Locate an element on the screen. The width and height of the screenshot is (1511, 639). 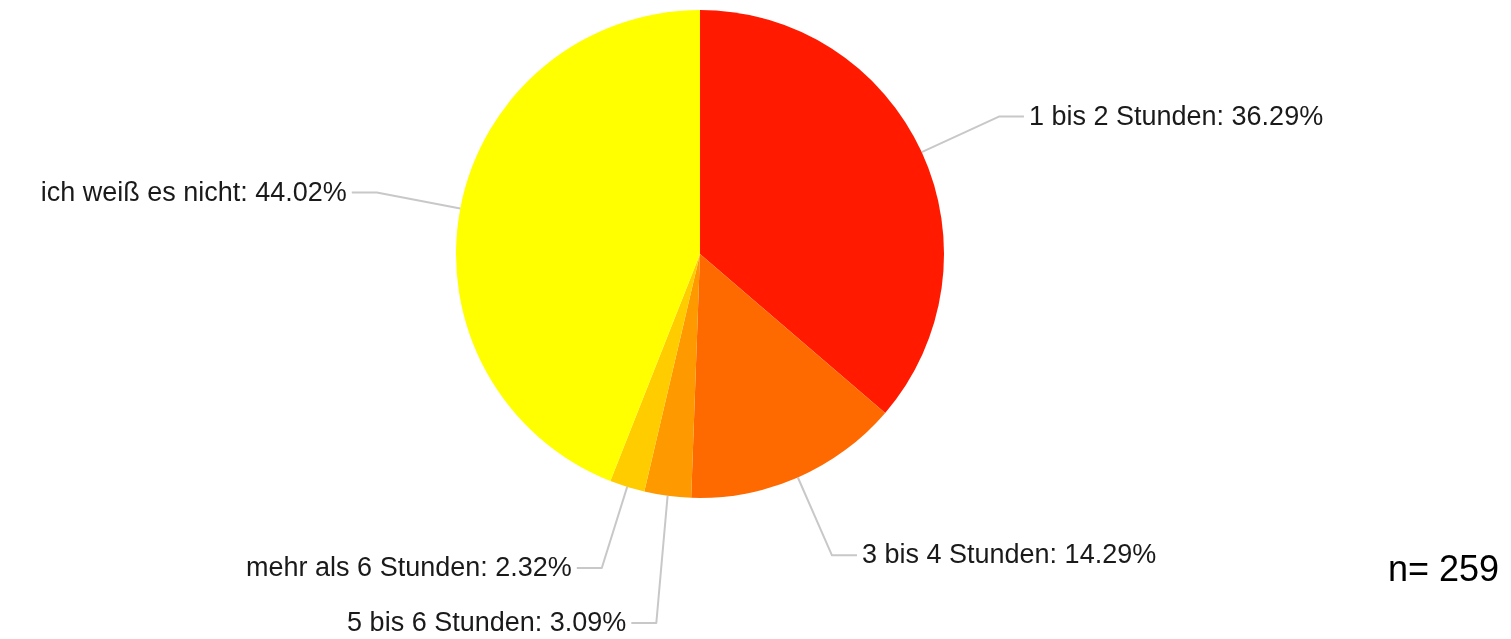
slice-label: 5 bis 6 Stunden: 3.09% is located at coordinates (487, 622).